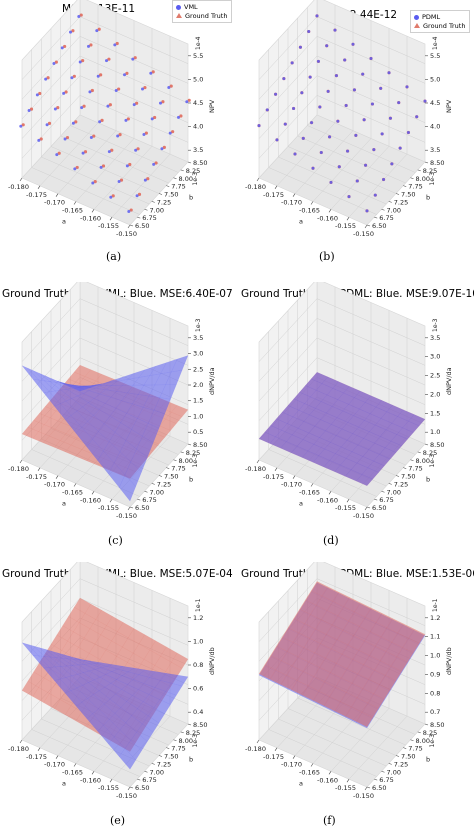  I want to click on b-tick-label: 8.00, so click(423, 461).